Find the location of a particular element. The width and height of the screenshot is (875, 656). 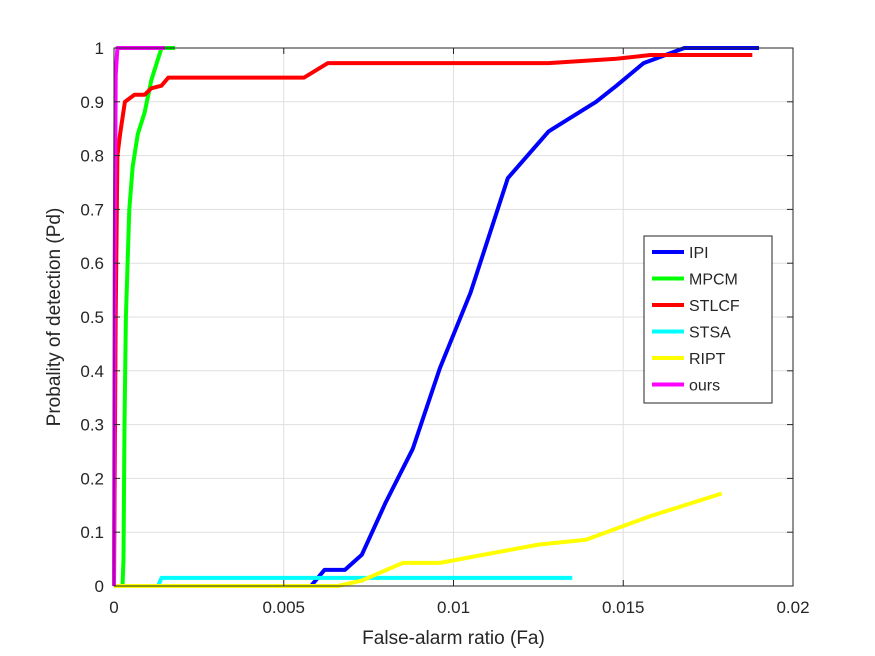

x-tick-label: 0.005 is located at coordinates (283, 607).